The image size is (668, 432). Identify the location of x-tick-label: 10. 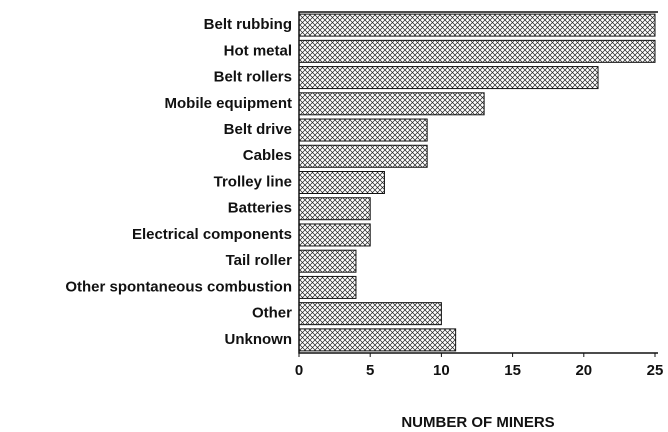
(441, 370).